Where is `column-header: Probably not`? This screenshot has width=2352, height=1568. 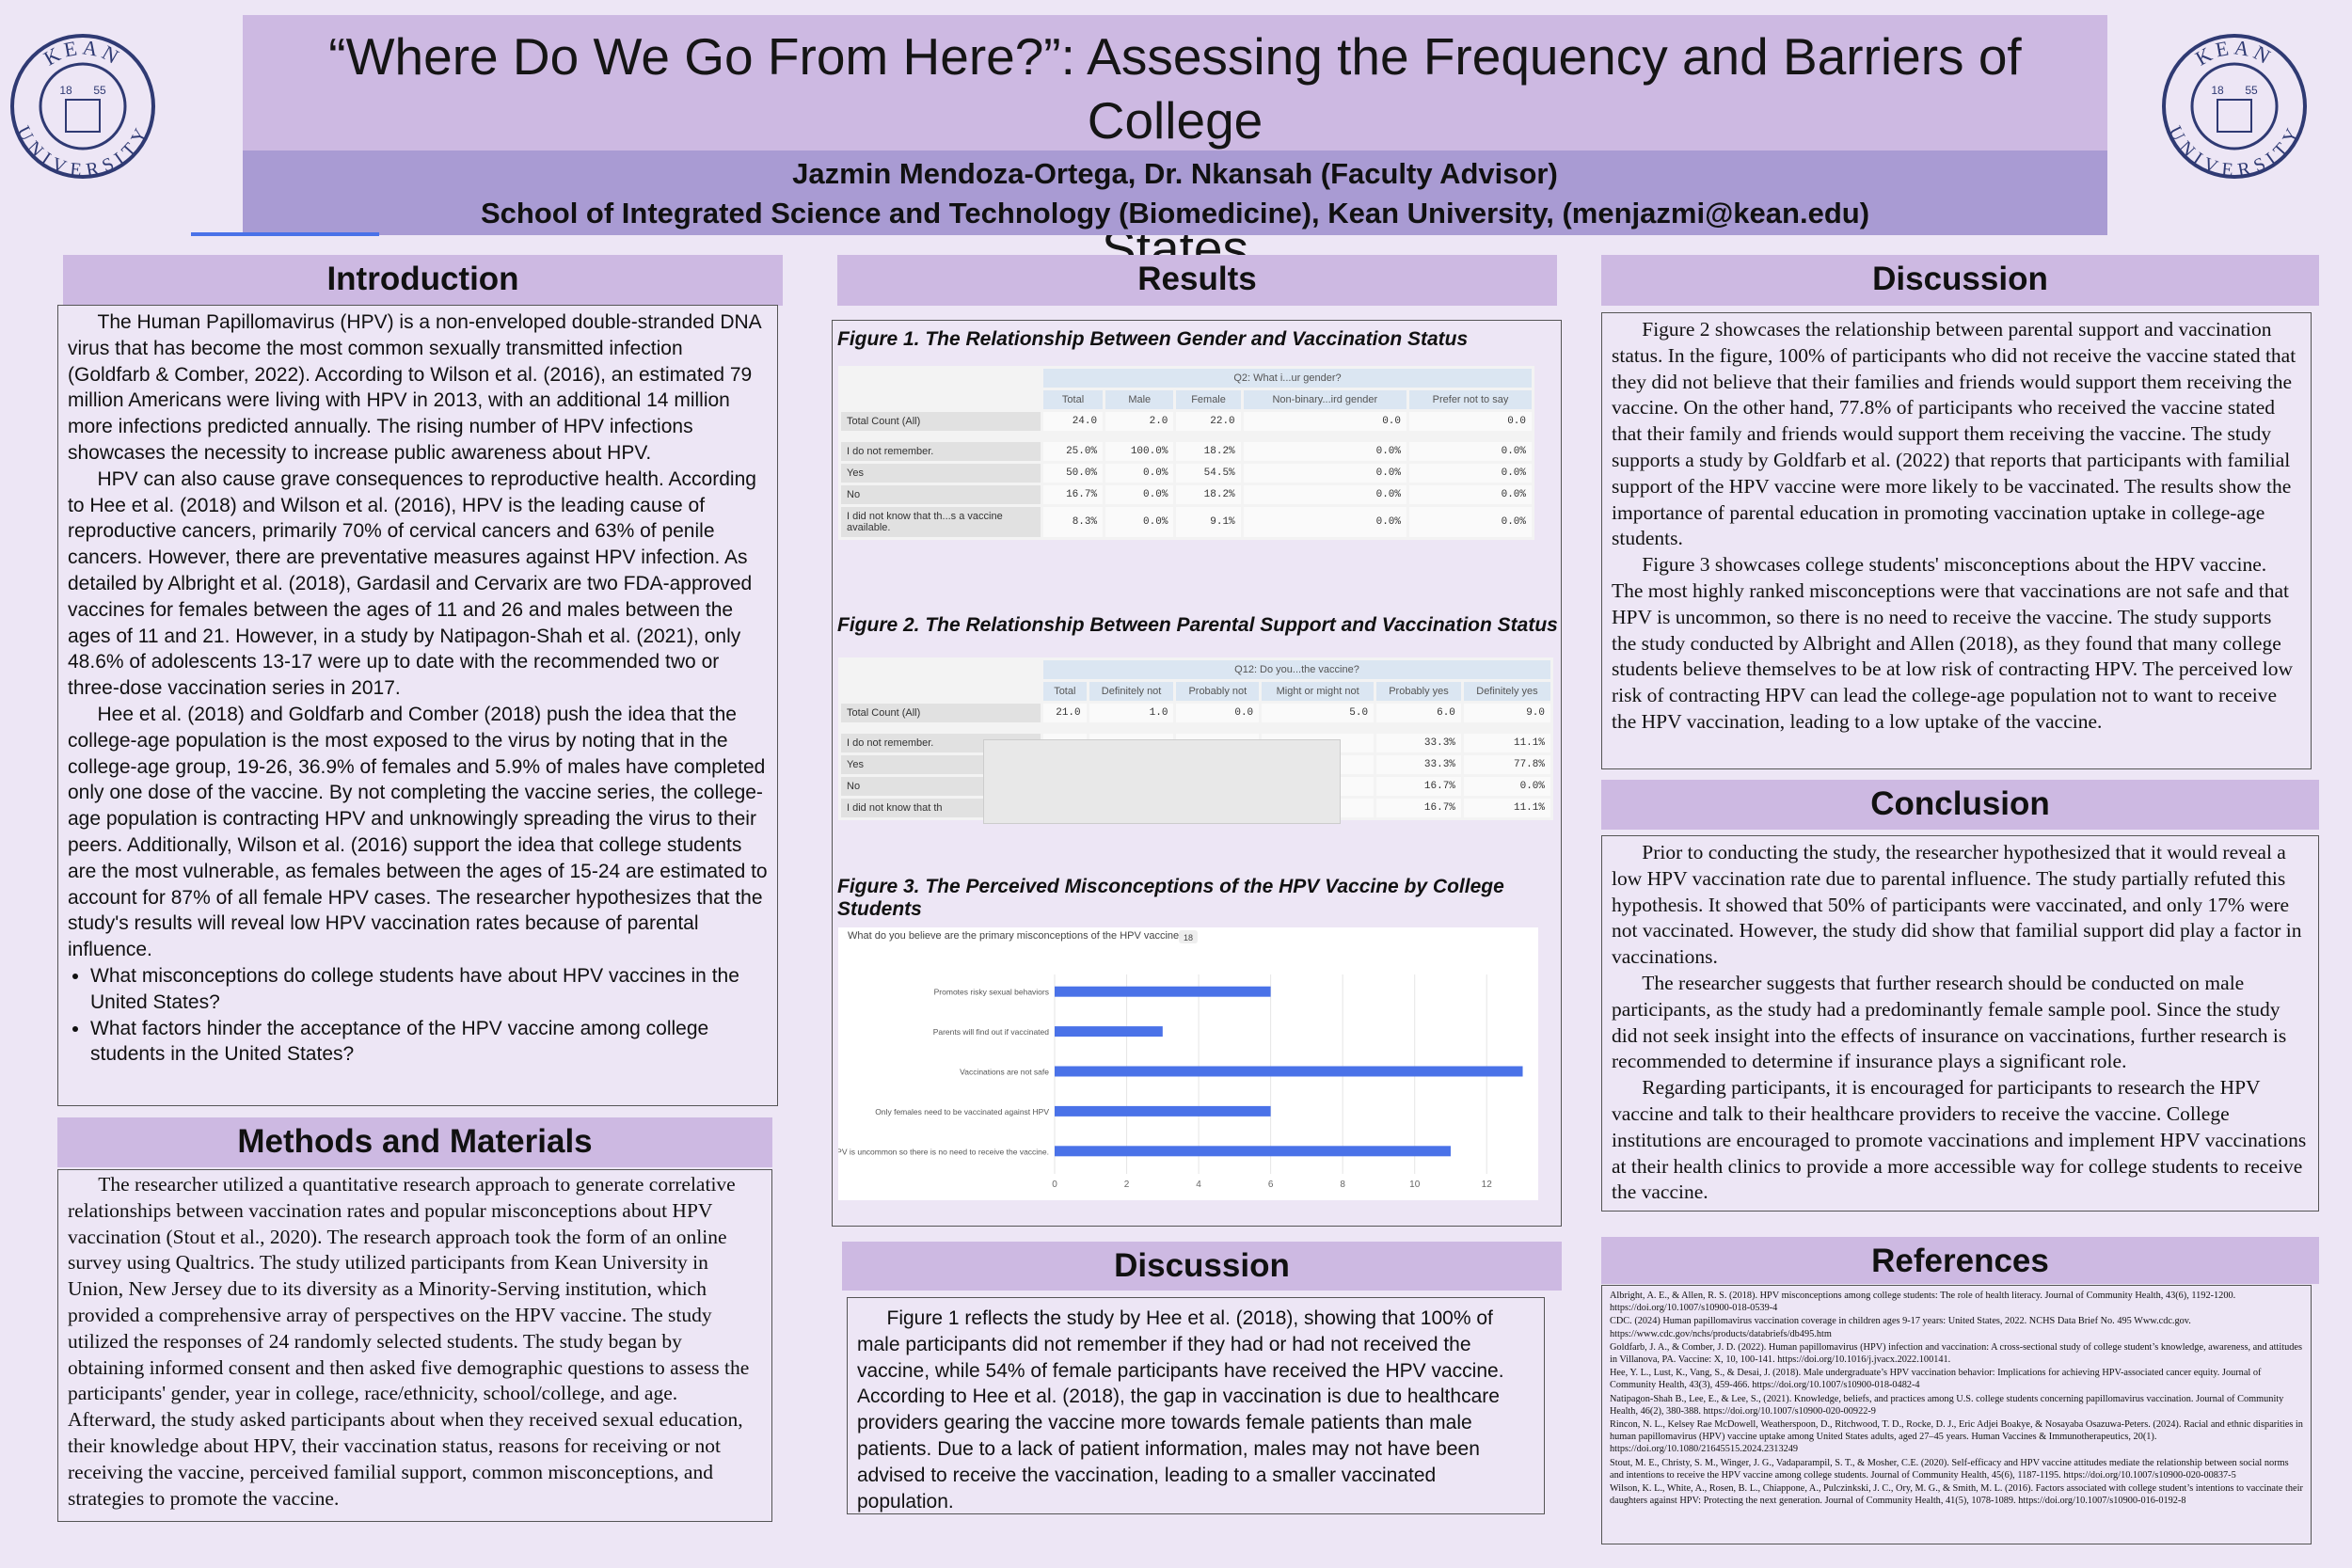 column-header: Probably not is located at coordinates (1218, 692).